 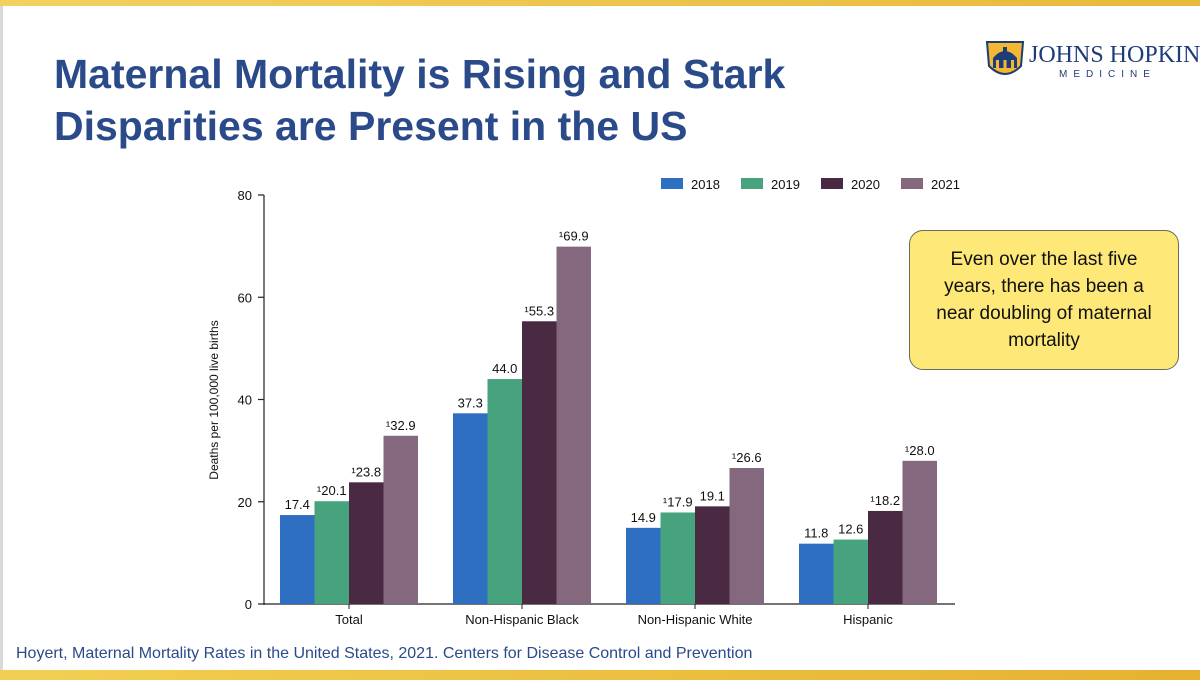 I want to click on logo-wordmark: JOHNS HOPKINS, so click(x=1114, y=55).